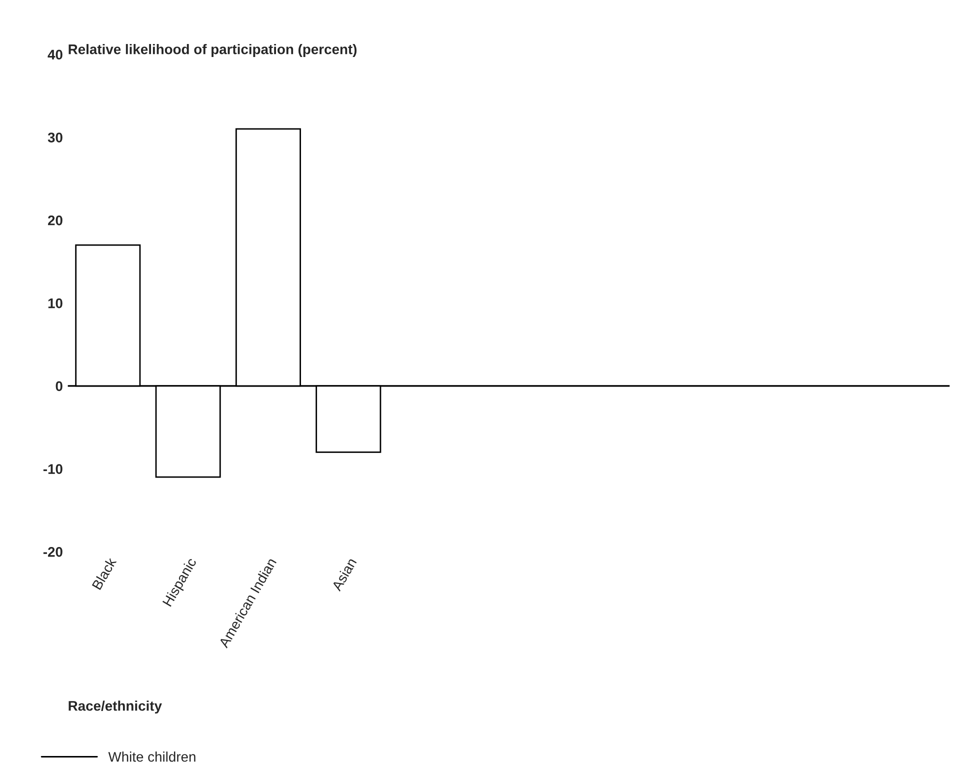  Describe the element at coordinates (55, 220) in the screenshot. I see `y-tick-label: 20` at that location.